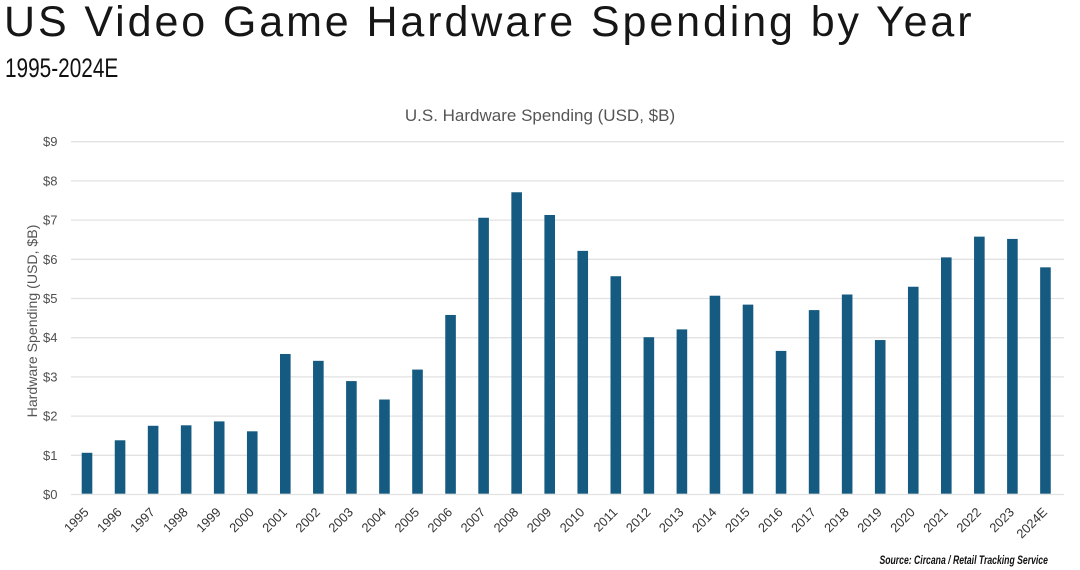 This screenshot has height=570, width=1080. I want to click on svg-text: 2019, so click(869, 520).